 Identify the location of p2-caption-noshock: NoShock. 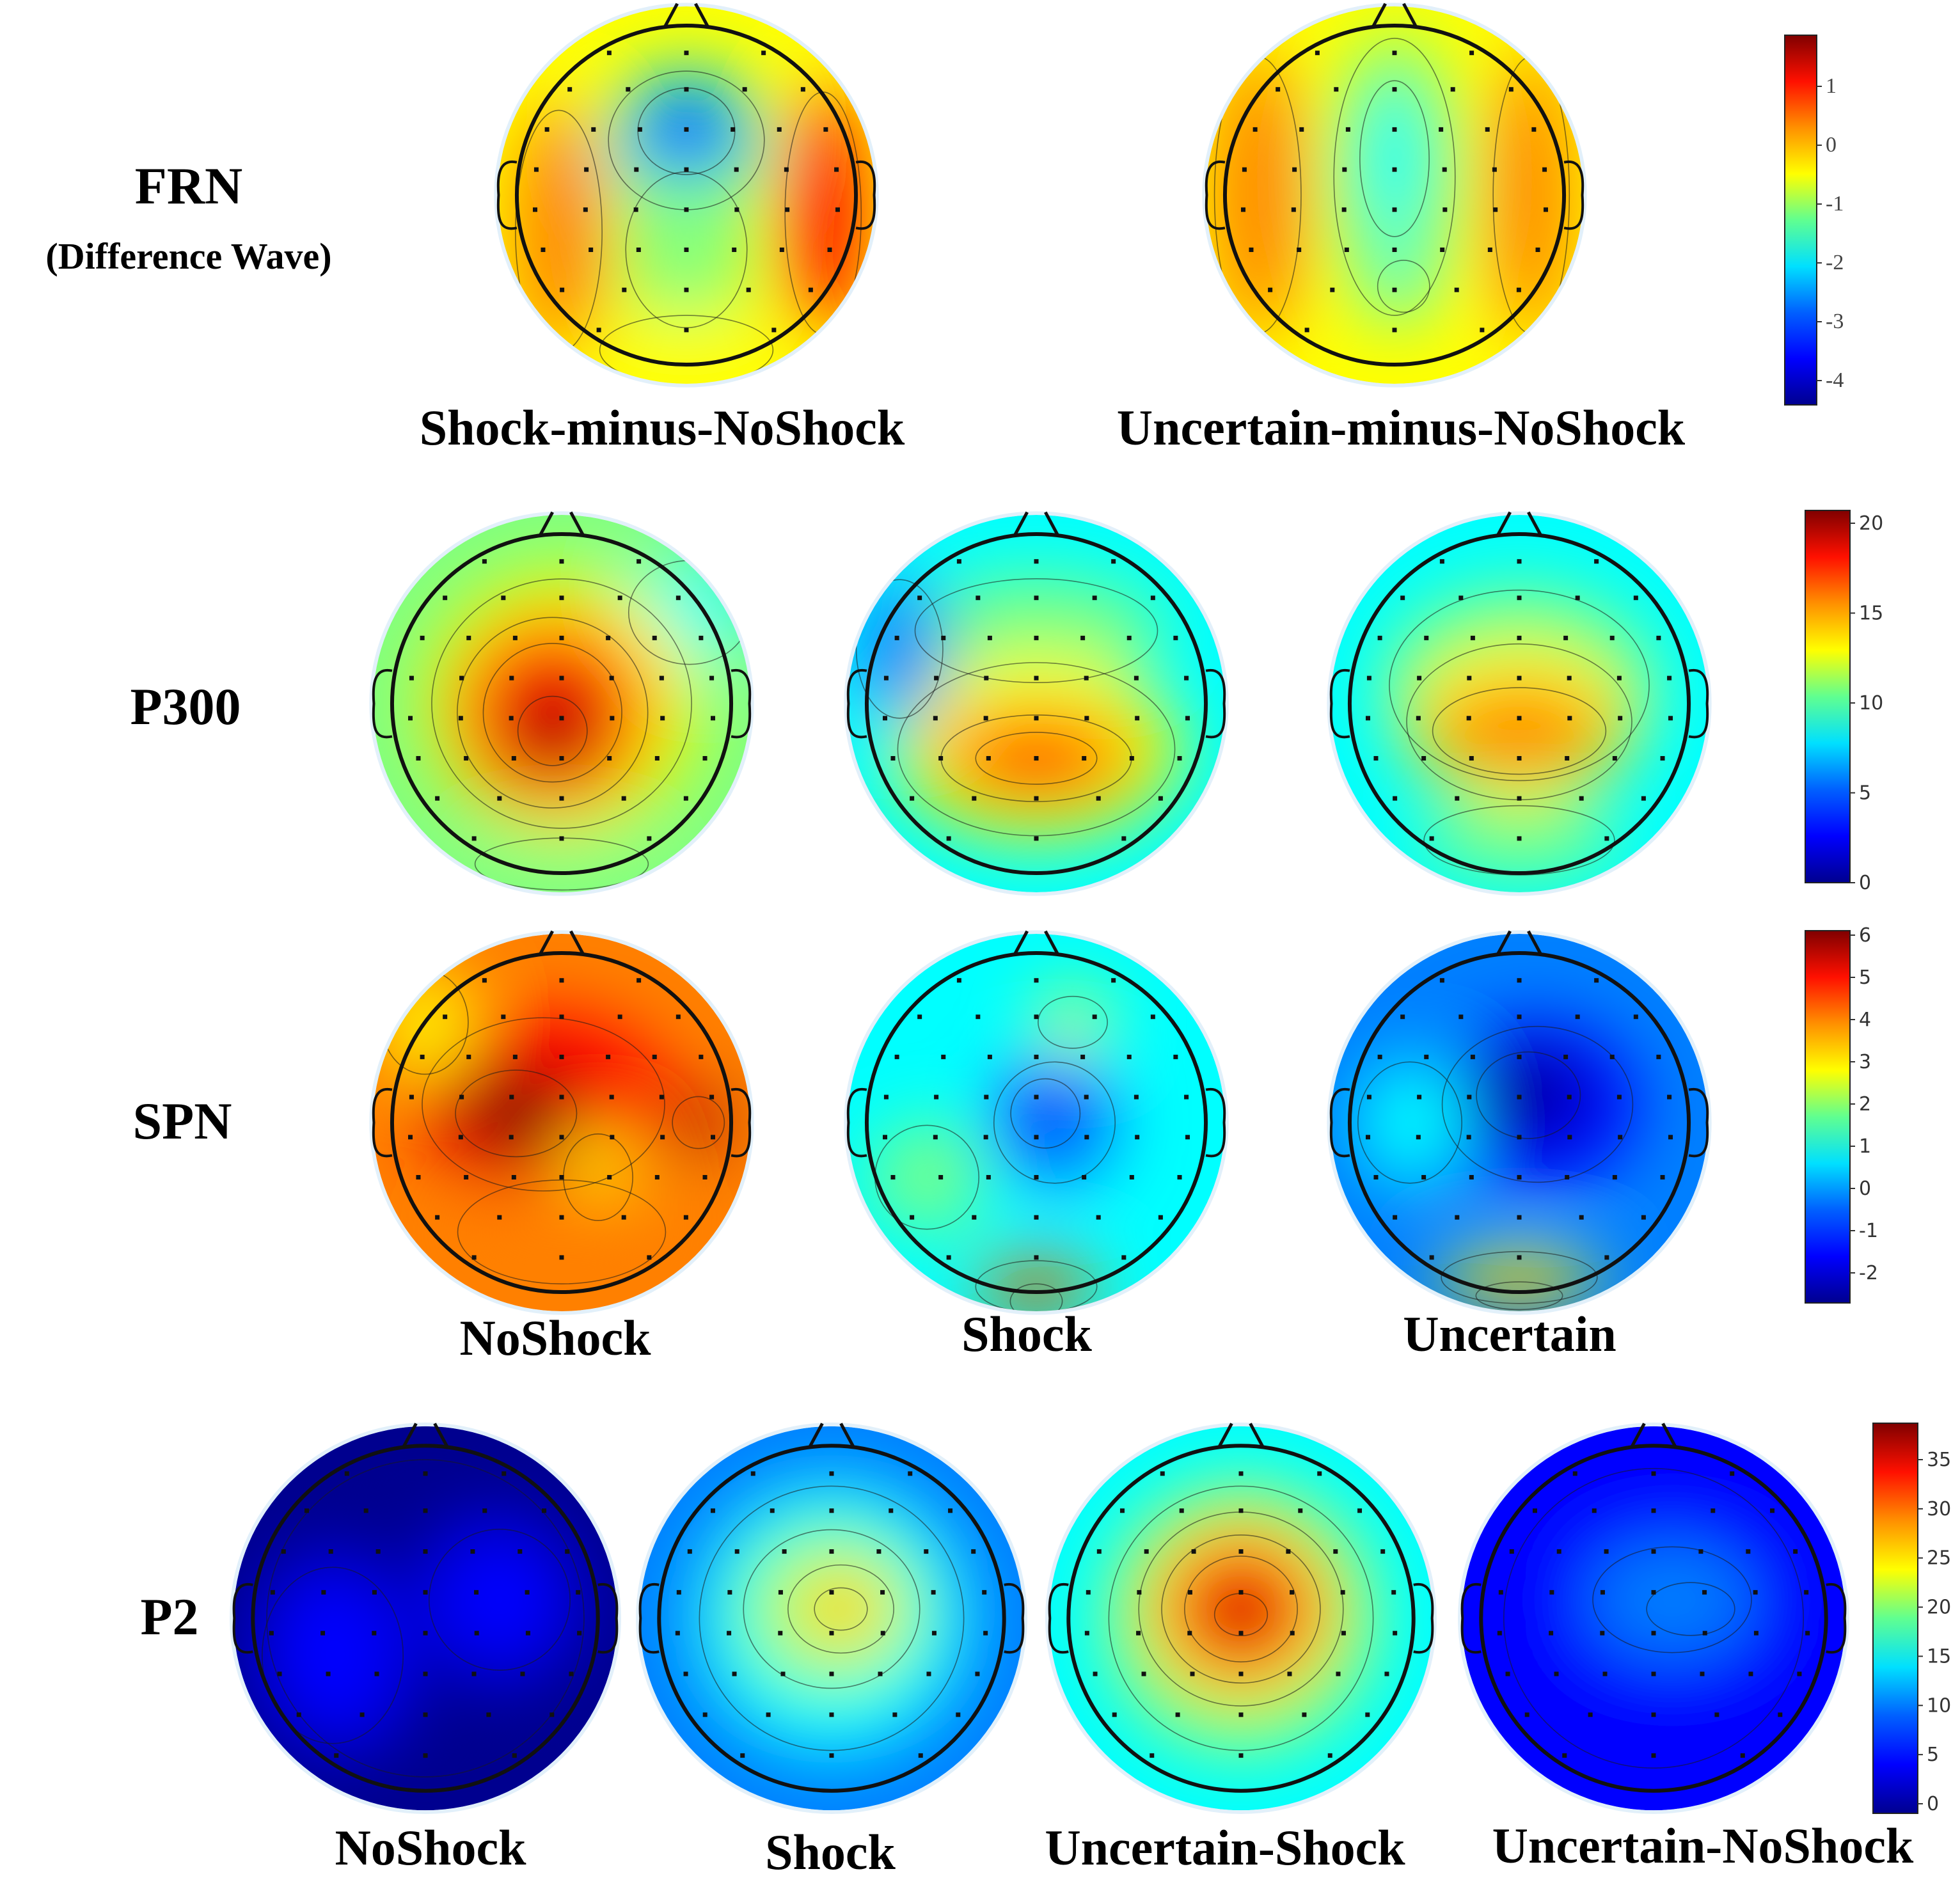
(431, 1848).